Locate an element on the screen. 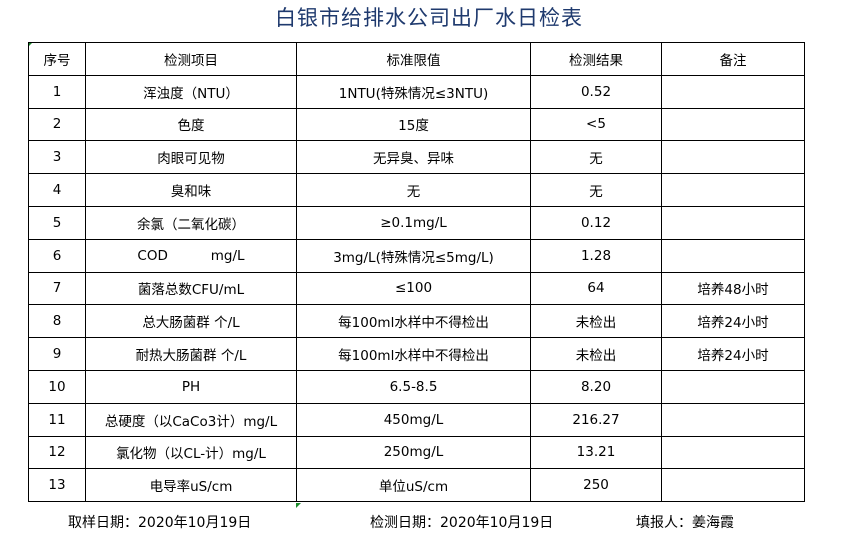 The image size is (858, 549). cell-item: 余氯（二氧化碳） is located at coordinates (191, 222).